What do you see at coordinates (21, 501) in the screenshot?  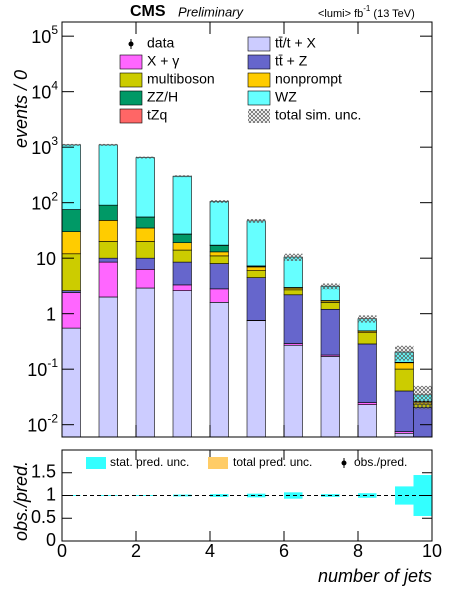 I see `ratio-y-label: obs./pred.` at bounding box center [21, 501].